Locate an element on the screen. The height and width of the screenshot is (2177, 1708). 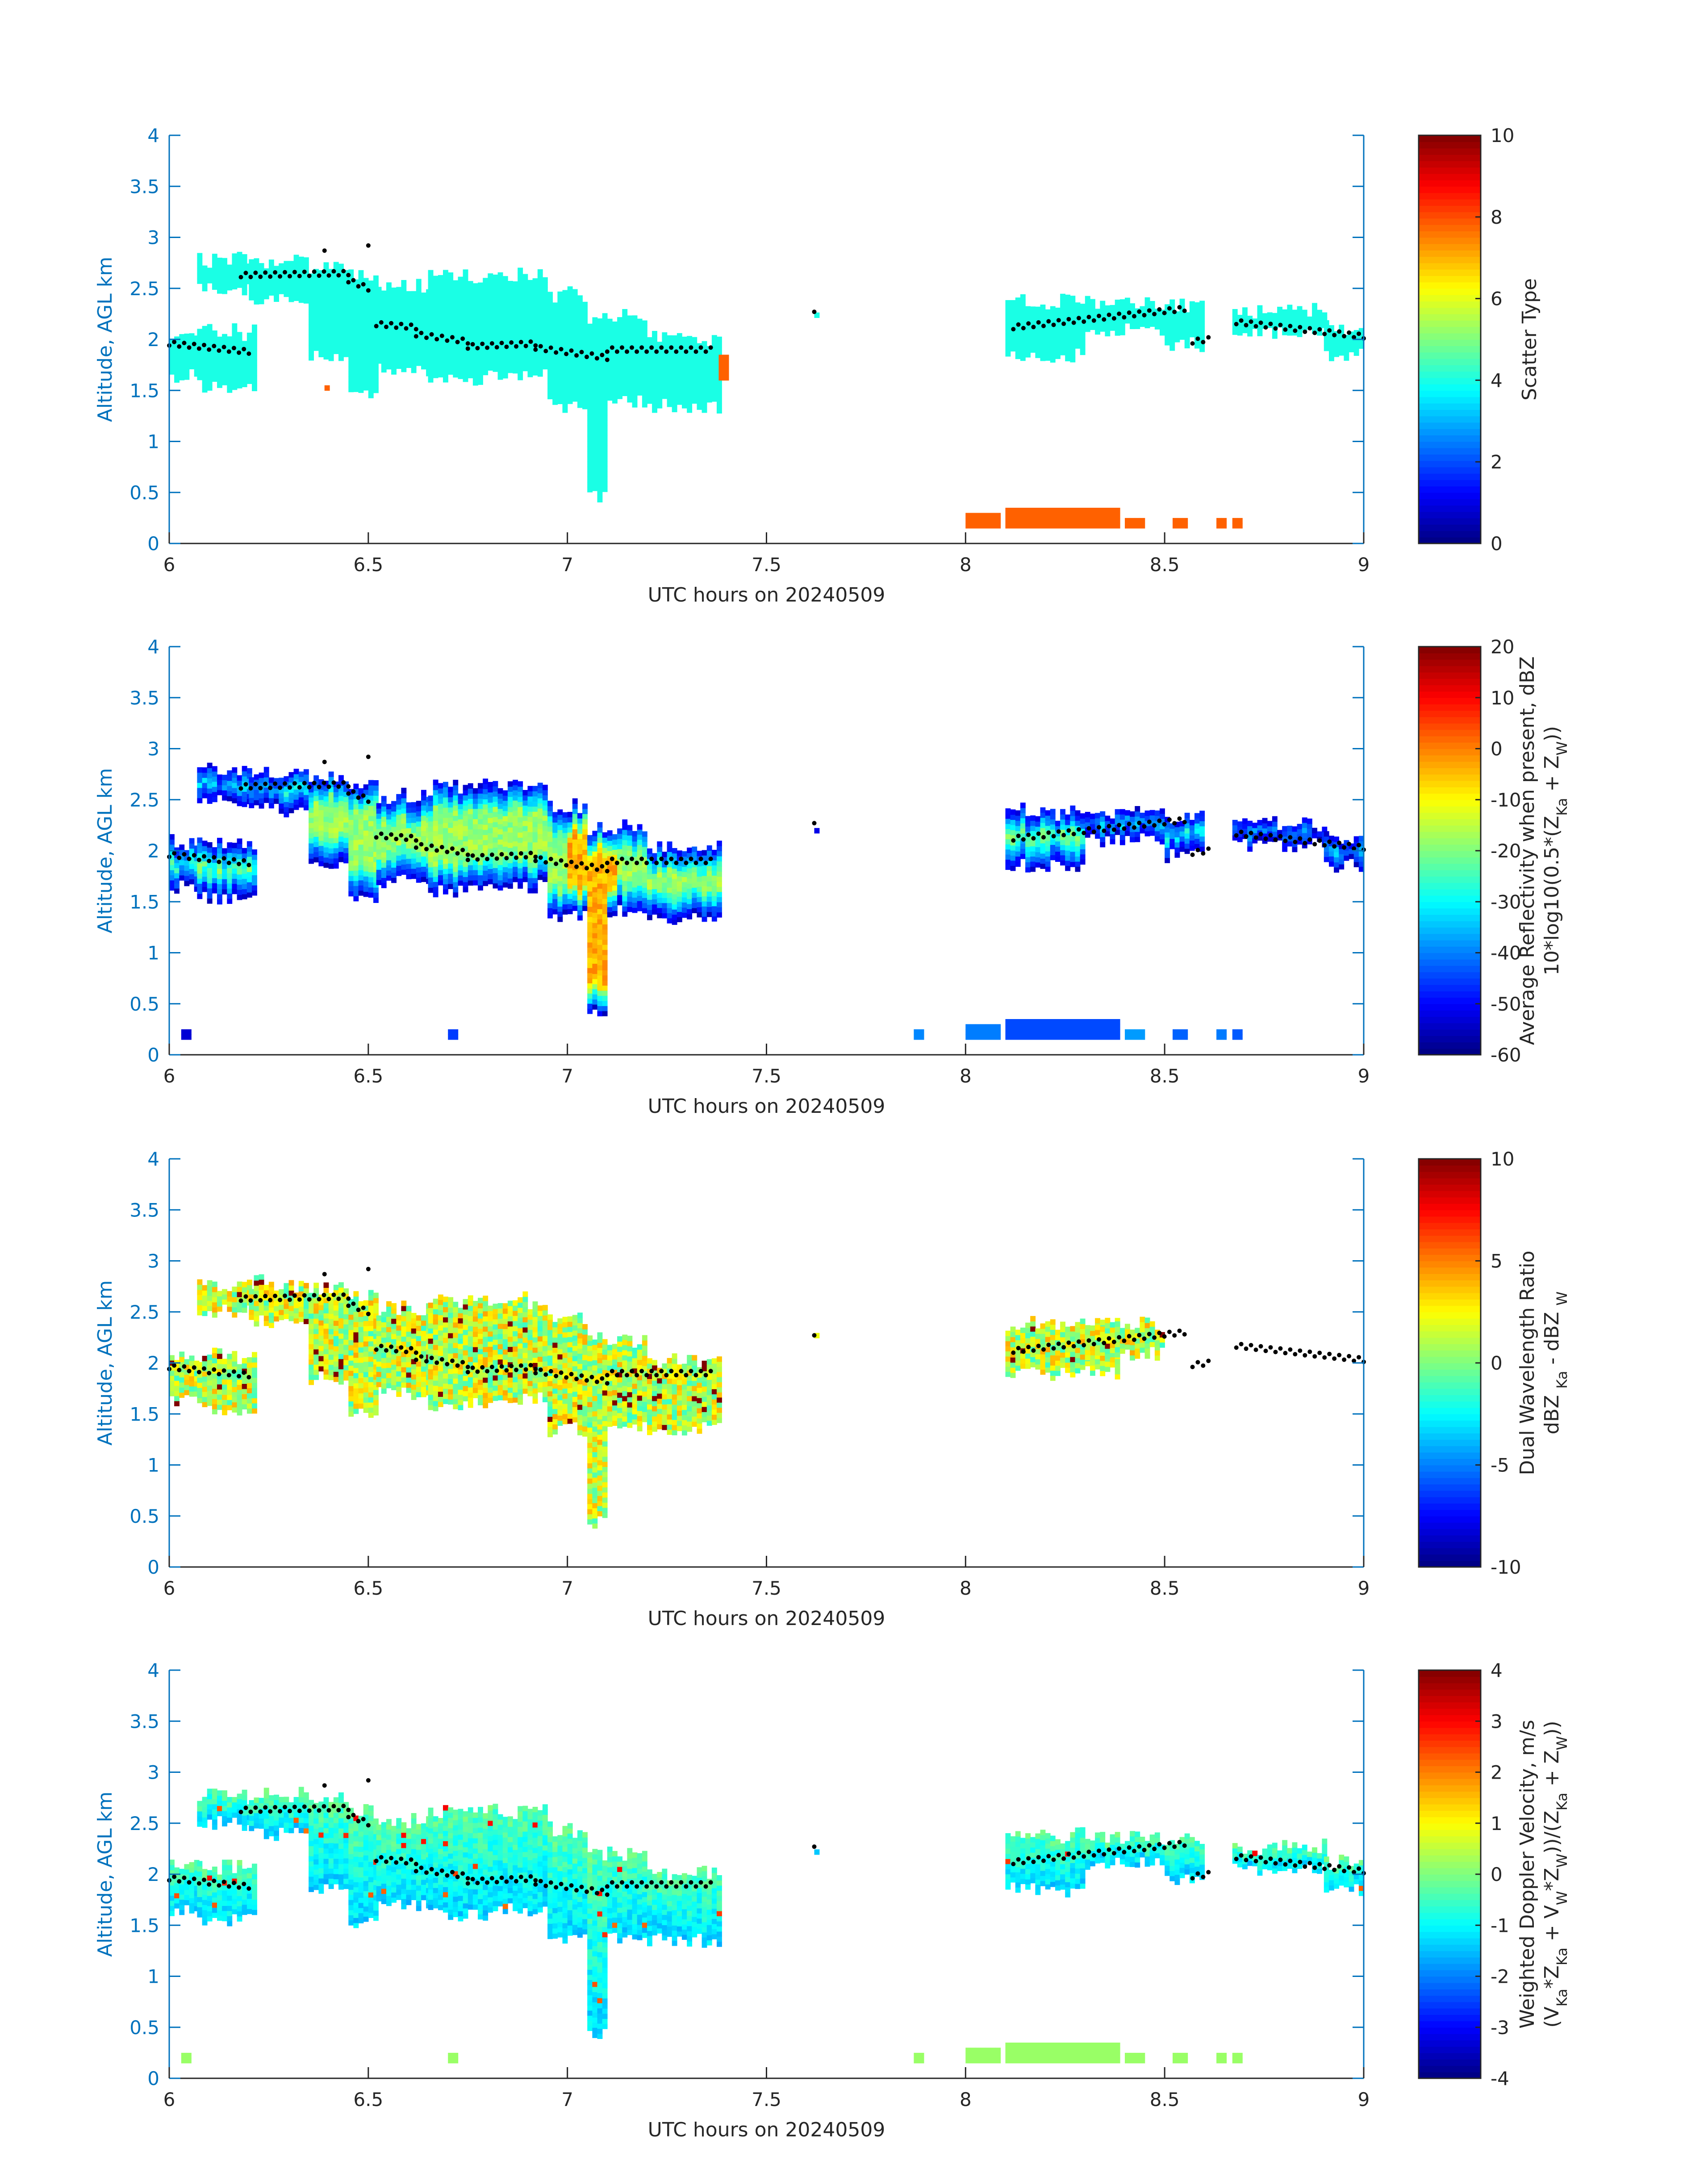
colorbar-swatch is located at coordinates (1450, 476).